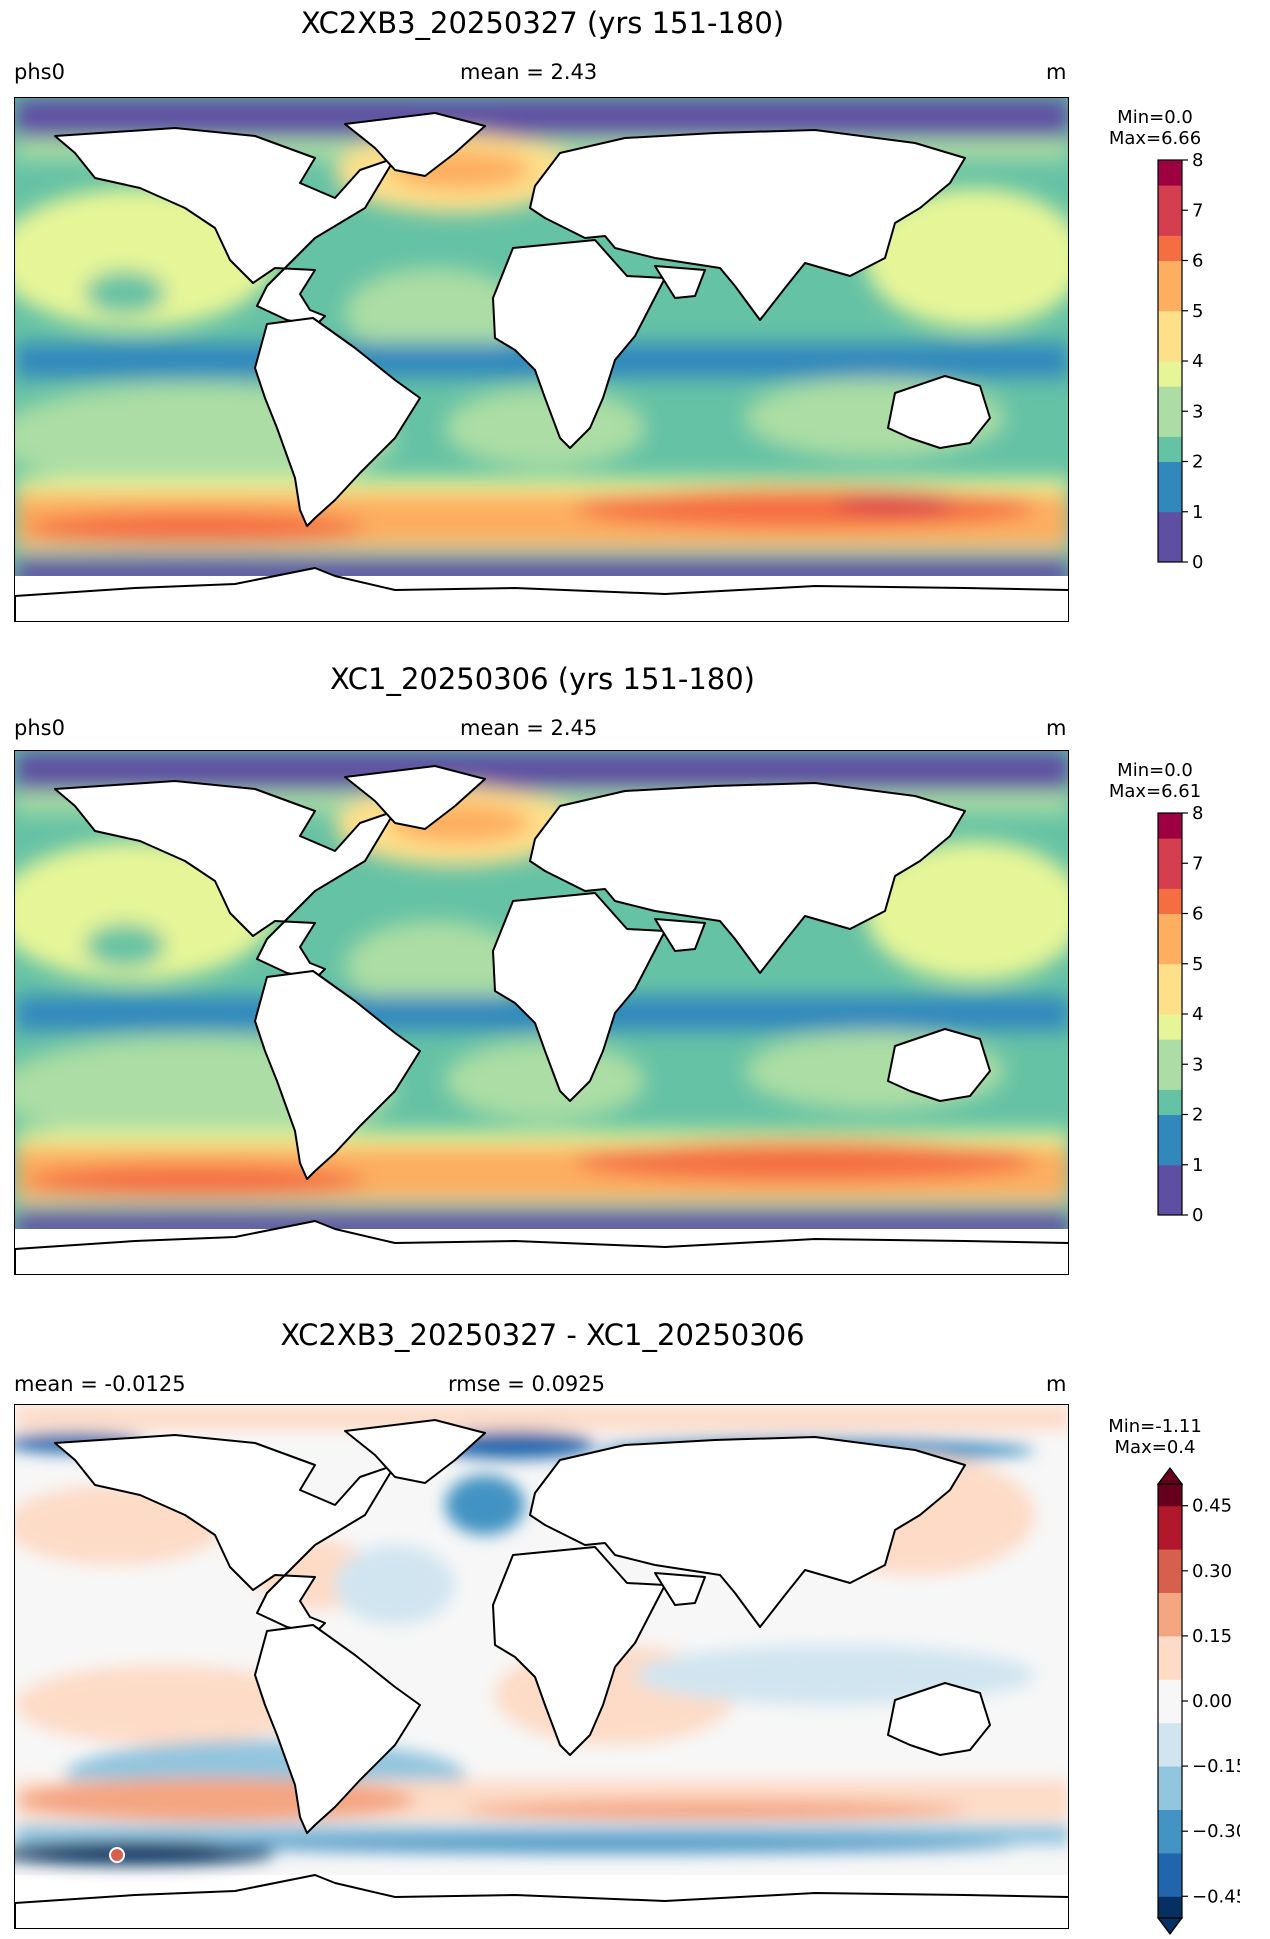 The height and width of the screenshot is (1939, 1270). I want to click on panel3-colorbar-tick-label: −0.30, so click(1216, 1831).